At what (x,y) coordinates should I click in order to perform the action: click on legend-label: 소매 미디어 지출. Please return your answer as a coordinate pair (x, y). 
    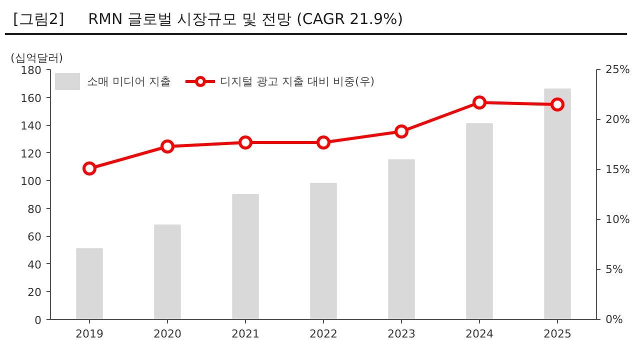
    Looking at the image, I should click on (129, 81).